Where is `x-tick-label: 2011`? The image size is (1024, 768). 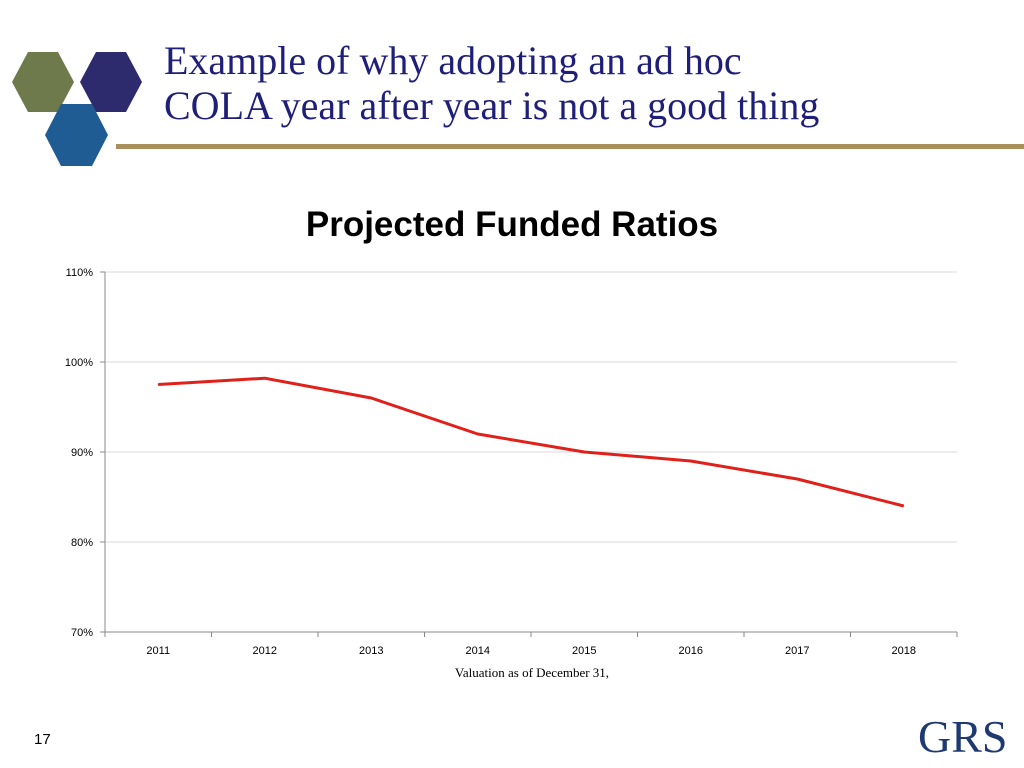 x-tick-label: 2011 is located at coordinates (158, 651).